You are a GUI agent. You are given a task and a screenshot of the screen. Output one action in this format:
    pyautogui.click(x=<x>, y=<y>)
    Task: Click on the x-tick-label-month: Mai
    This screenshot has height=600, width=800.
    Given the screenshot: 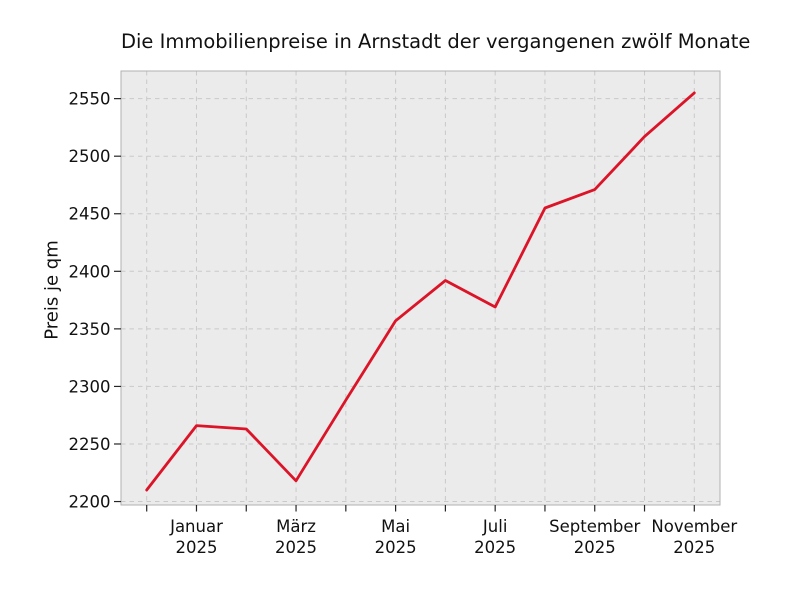 What is the action you would take?
    pyautogui.click(x=395, y=526)
    